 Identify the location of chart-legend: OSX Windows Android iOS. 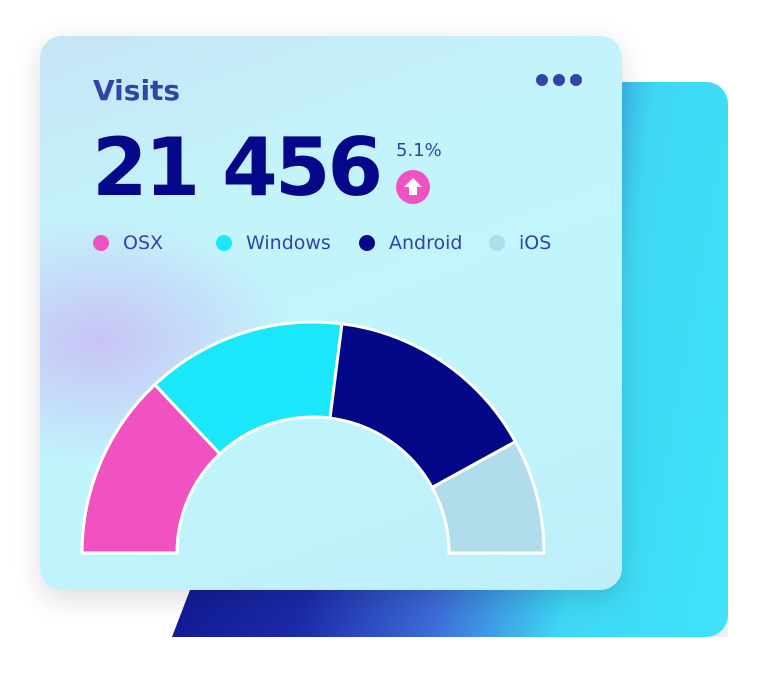
(322, 243).